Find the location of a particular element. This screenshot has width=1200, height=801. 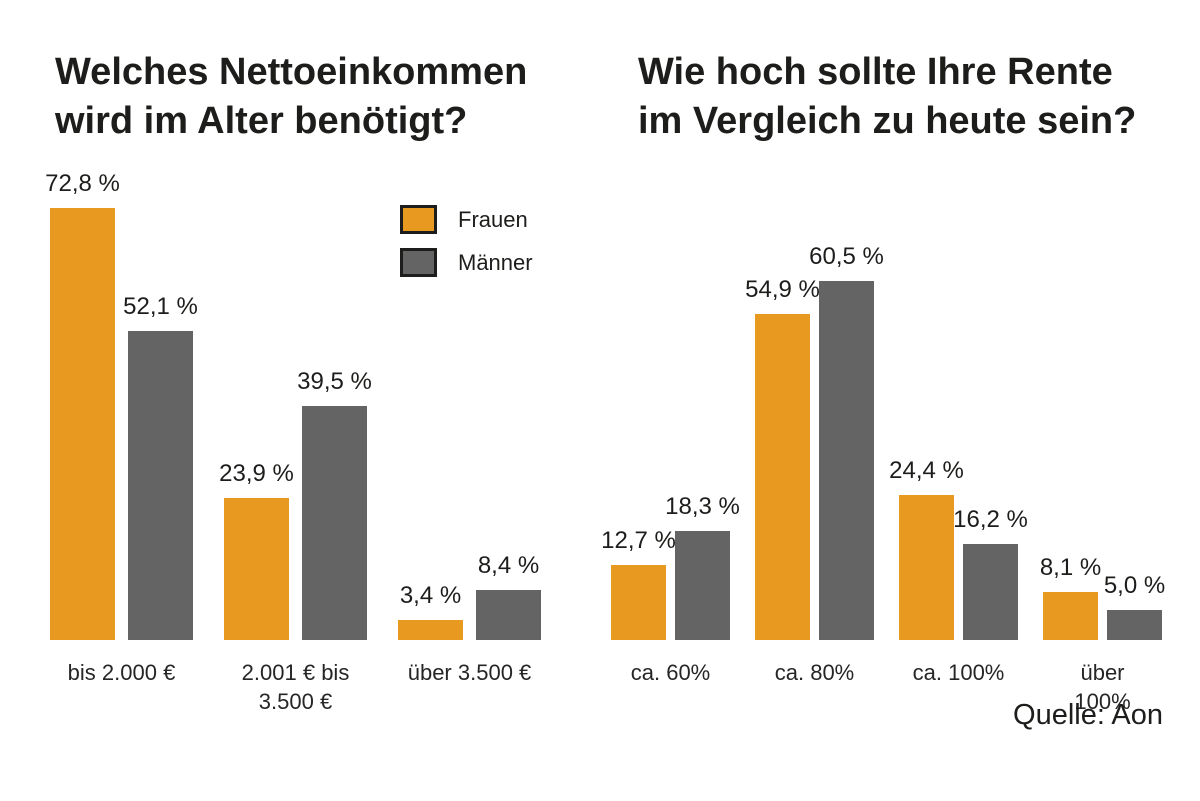

bar-frauen-chart1-group2 is located at coordinates (926, 567).